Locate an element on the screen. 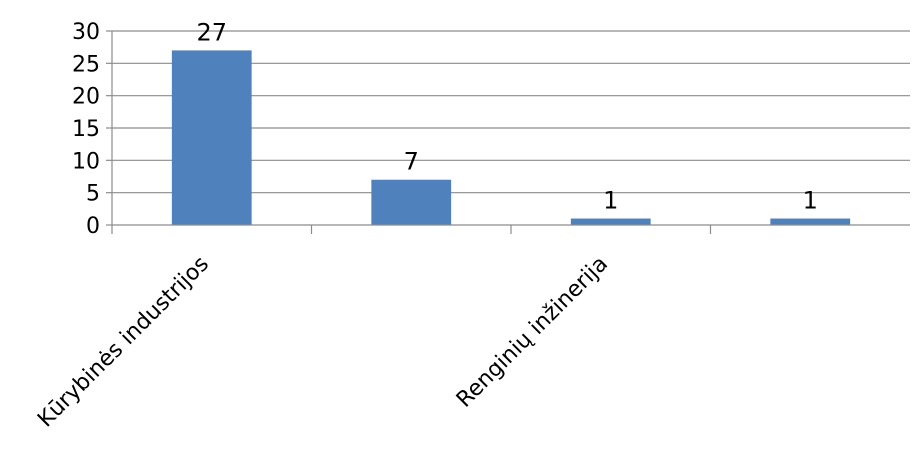  category-label: Renginių inžinerija is located at coordinates (532, 332).